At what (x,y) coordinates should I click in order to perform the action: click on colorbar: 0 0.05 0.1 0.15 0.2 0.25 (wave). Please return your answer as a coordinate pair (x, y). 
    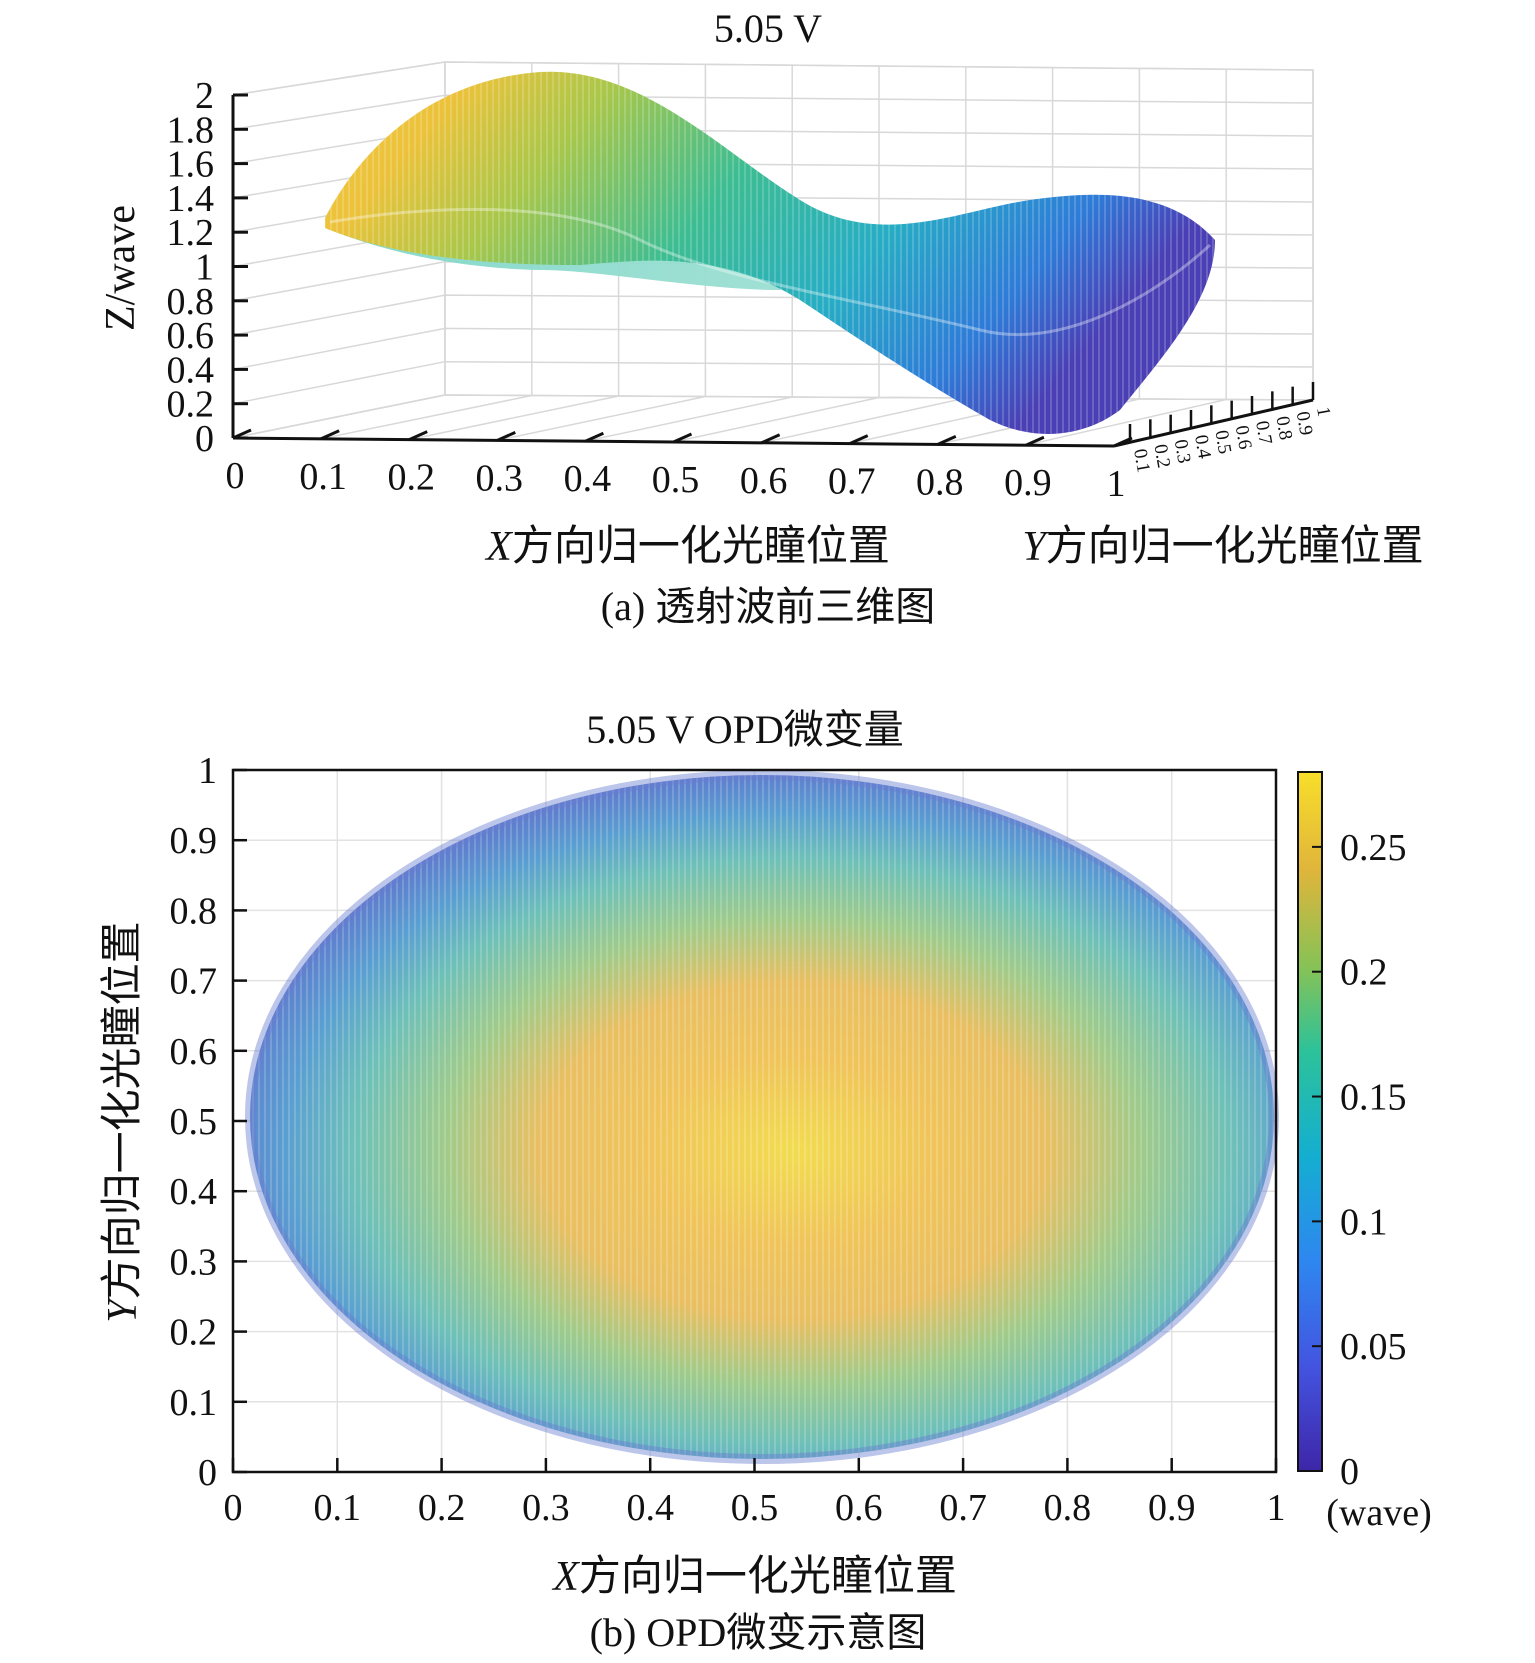
    Looking at the image, I should click on (1364, 1152).